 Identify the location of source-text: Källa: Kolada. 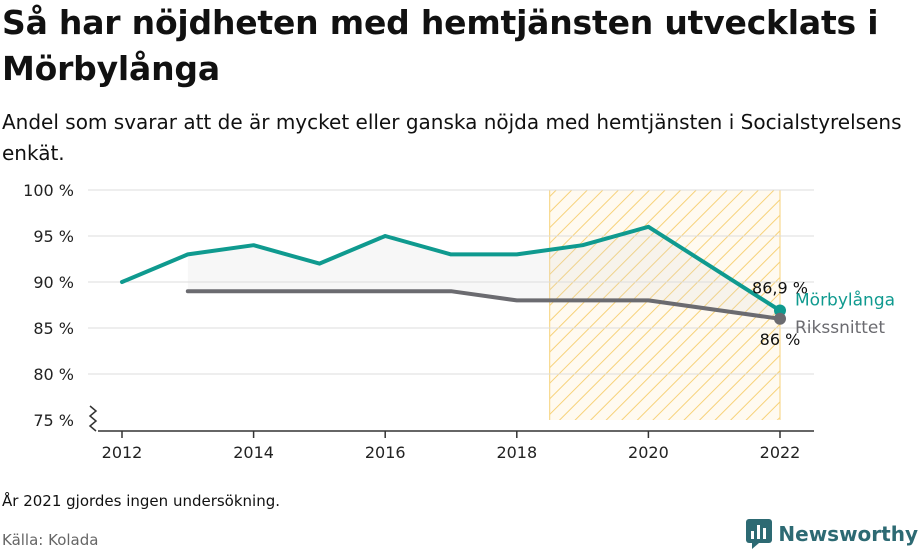
(50, 540).